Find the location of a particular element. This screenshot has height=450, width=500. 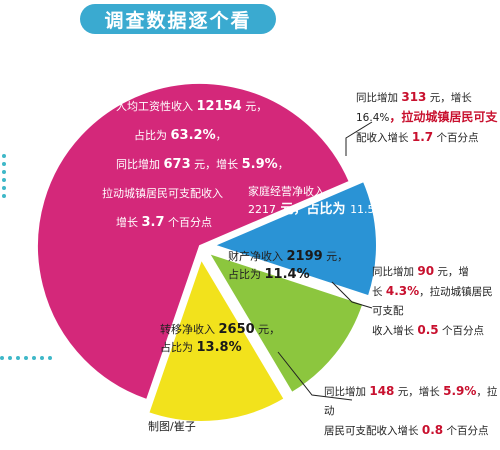

callout-2: 同比增加 90 元，增长 4.3%，拉动城镇居民可支配 收入增长 0.5 个百分点 is located at coordinates (436, 301).